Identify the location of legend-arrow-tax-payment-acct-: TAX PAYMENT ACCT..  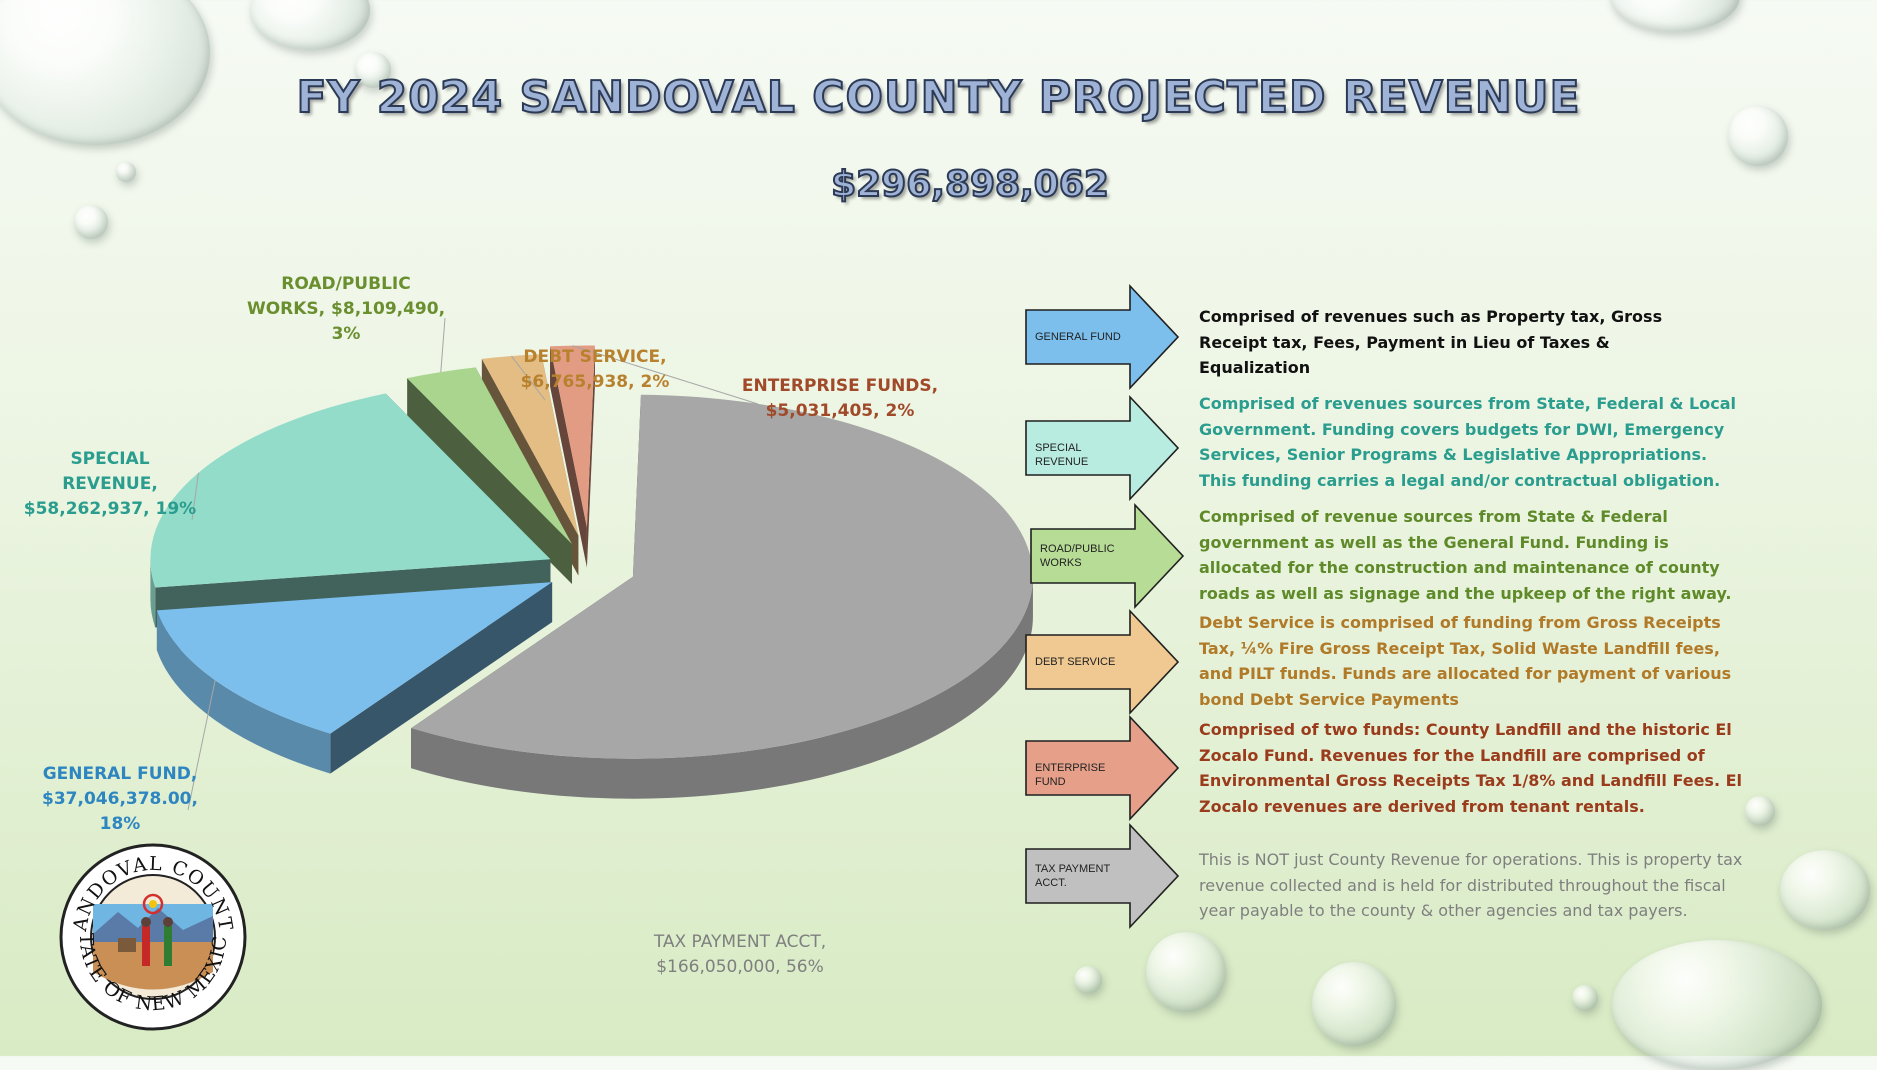
(1102, 876).